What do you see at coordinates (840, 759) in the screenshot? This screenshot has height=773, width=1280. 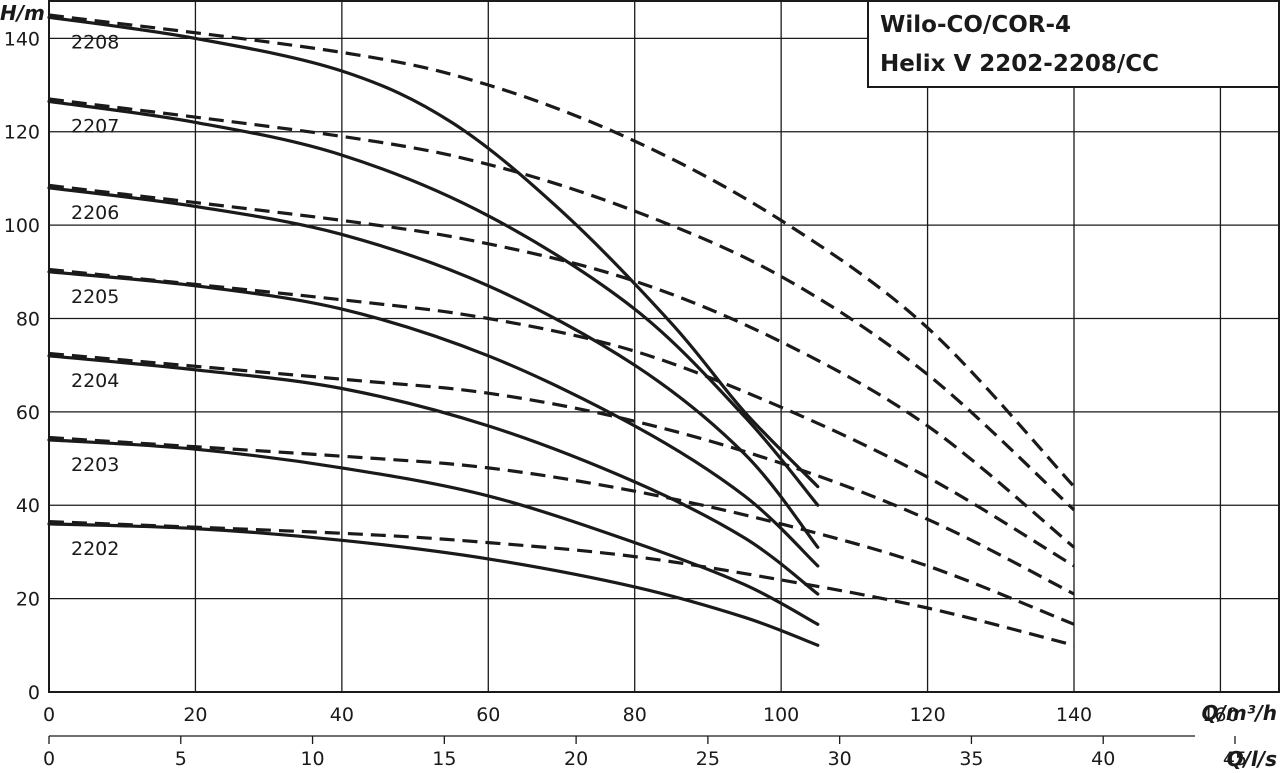 I see `x2-tick-label: 30` at bounding box center [840, 759].